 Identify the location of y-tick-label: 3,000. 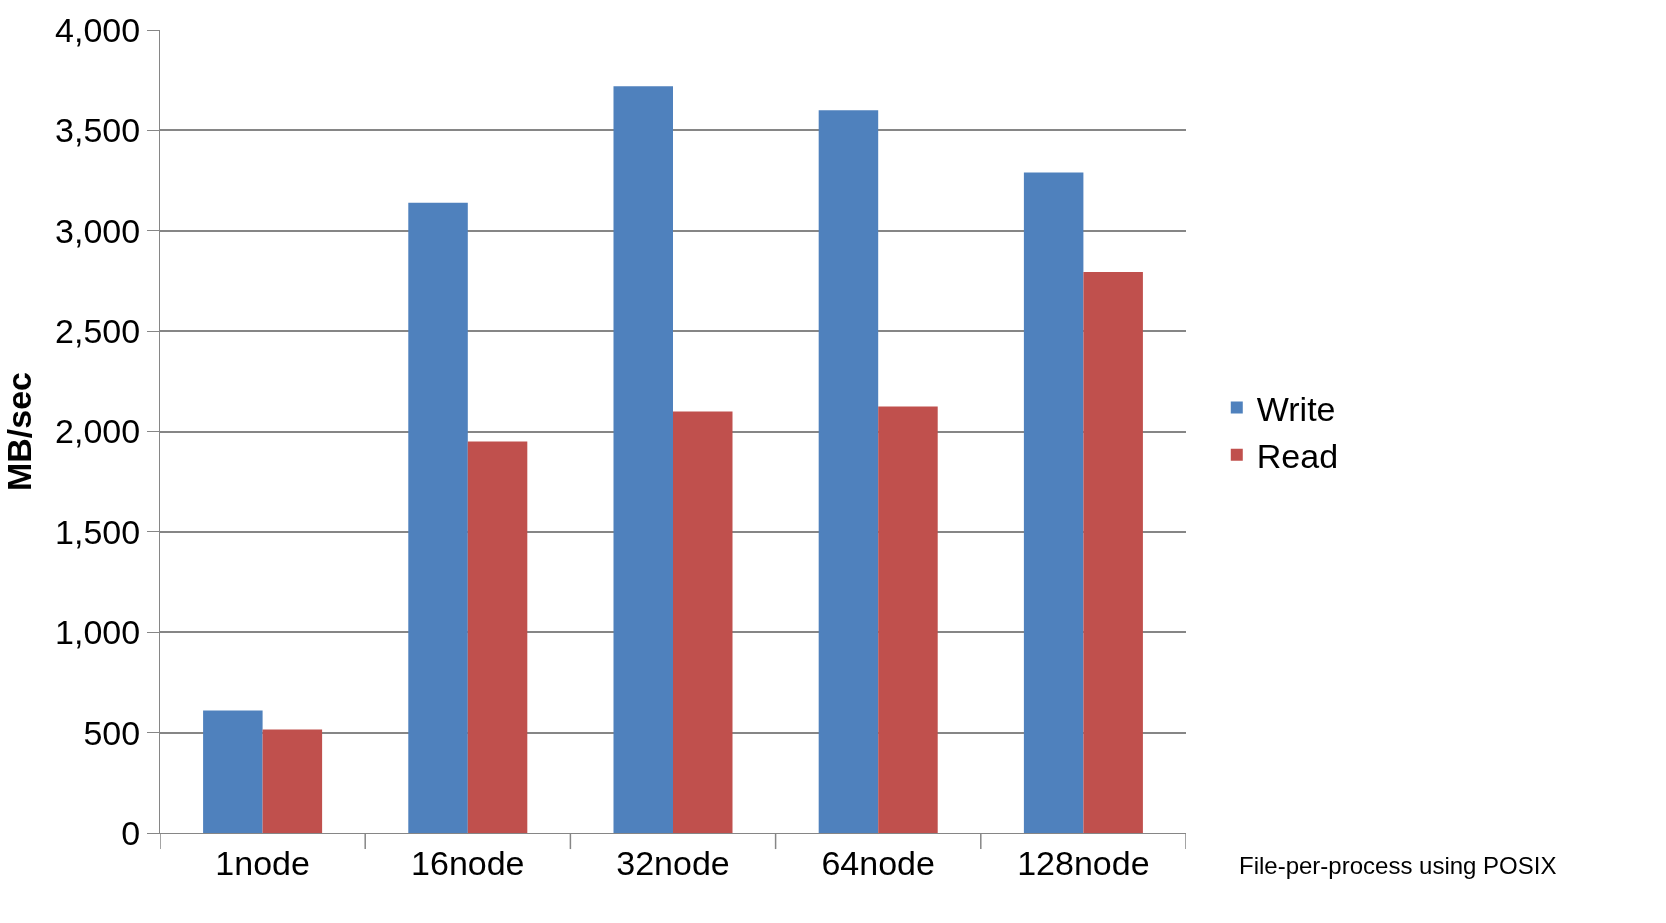
(98, 230).